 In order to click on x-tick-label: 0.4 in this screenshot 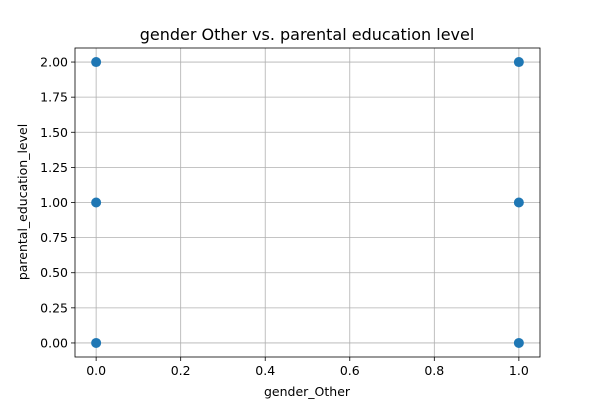, I will do `click(265, 370)`.